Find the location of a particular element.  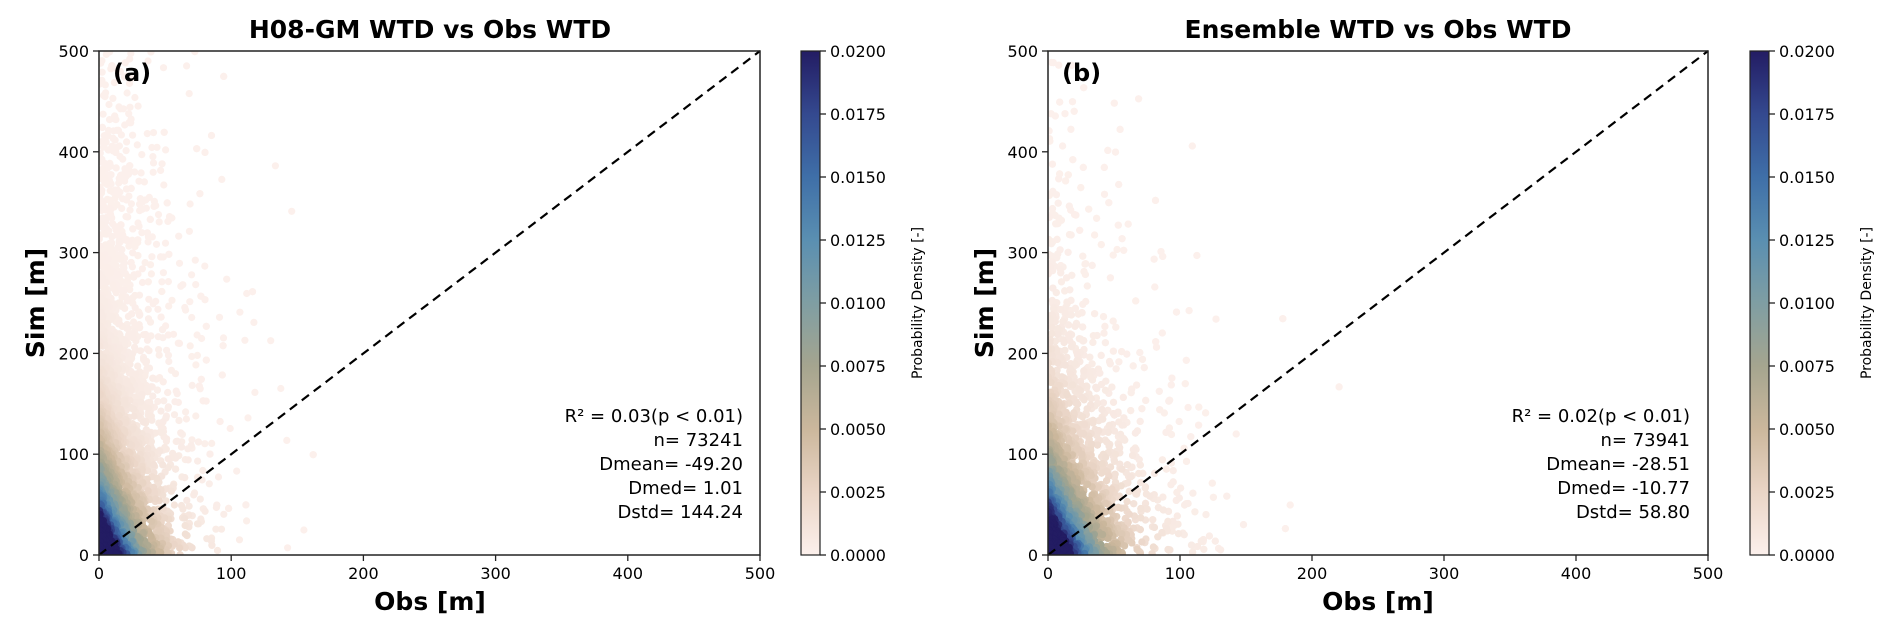

colorbar-tick-label: 0.0075 is located at coordinates (858, 366).